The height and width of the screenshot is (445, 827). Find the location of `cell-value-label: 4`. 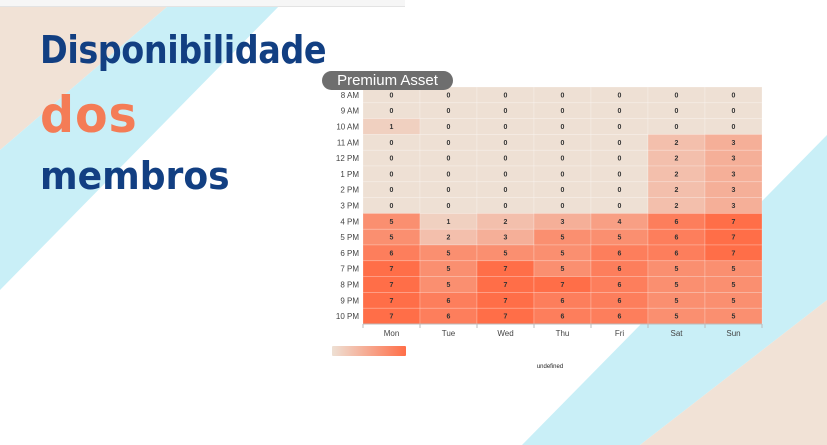

cell-value-label: 4 is located at coordinates (620, 222).